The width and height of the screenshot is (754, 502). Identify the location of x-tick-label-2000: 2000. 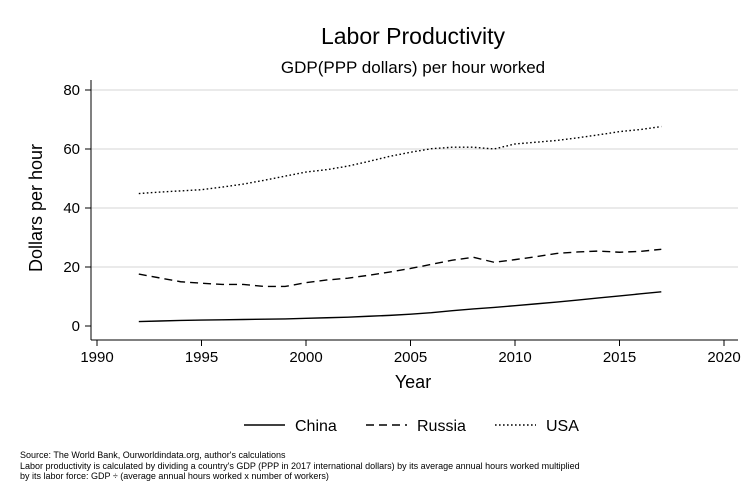
(305, 357).